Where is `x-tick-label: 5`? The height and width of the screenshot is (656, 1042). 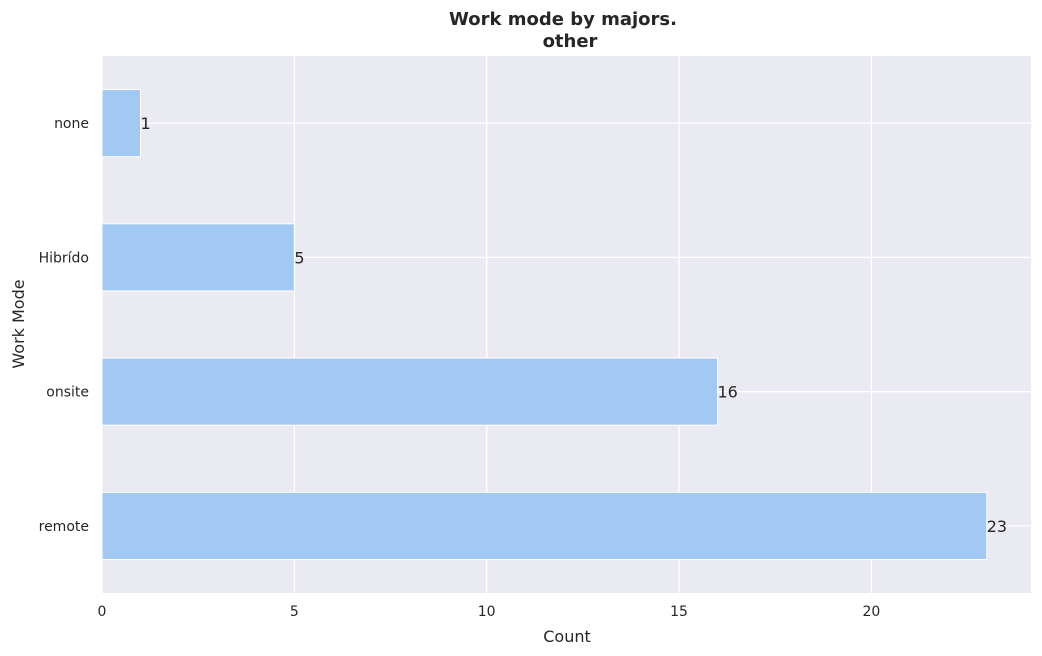 x-tick-label: 5 is located at coordinates (294, 612).